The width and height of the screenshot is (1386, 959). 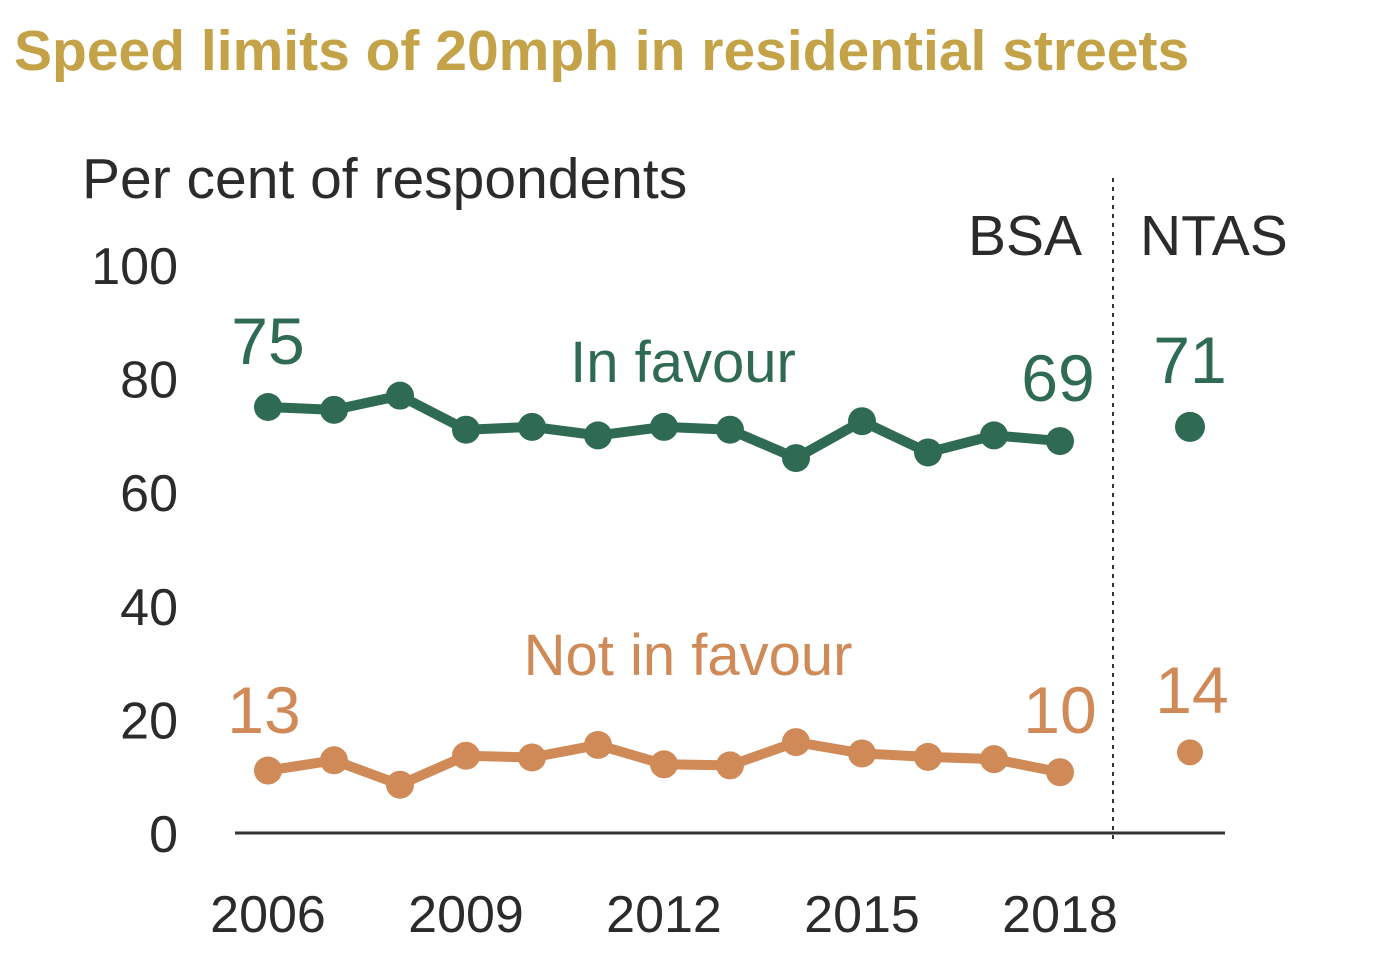 I want to click on series-in-favour: In favour 75 69 71, so click(x=729, y=388).